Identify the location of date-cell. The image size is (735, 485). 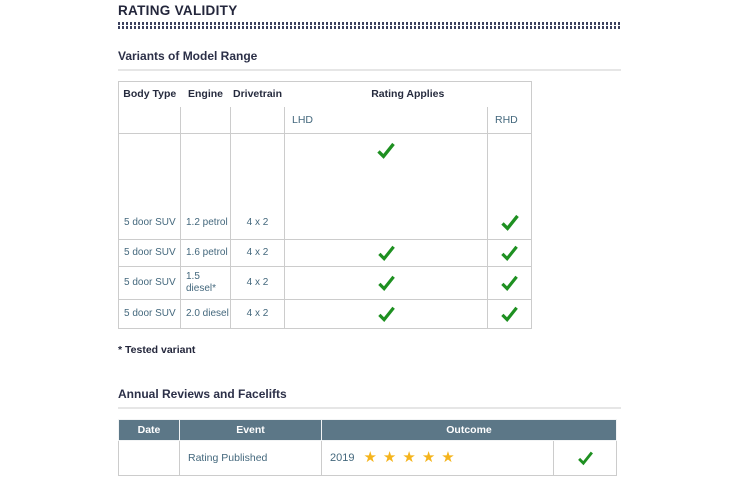
(149, 458).